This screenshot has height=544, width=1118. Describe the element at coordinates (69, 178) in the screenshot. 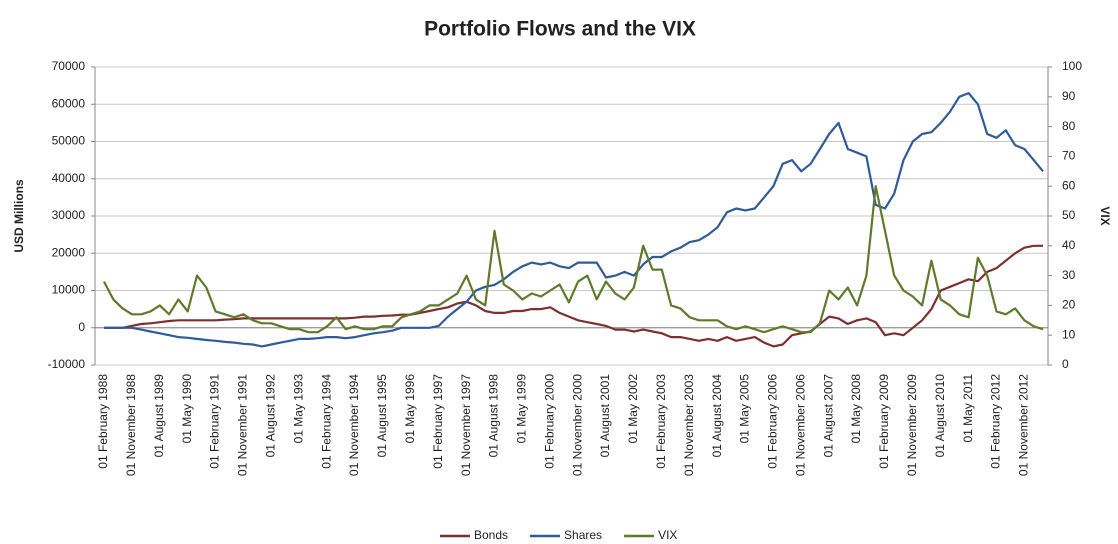

I see `y-tick-label: 40000` at that location.